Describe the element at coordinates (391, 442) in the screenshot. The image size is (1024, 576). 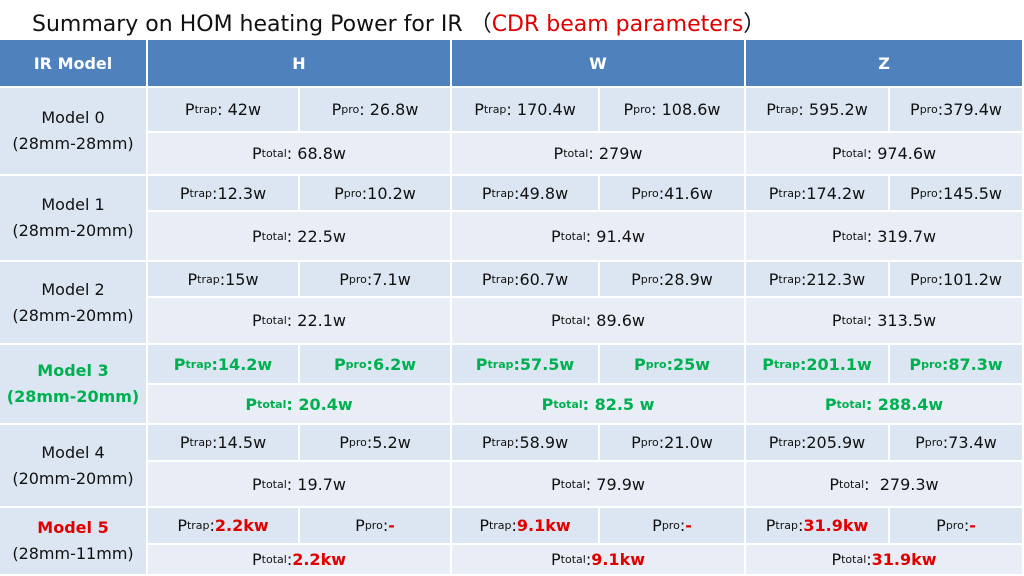
I see `cell-val: 5.2w` at that location.